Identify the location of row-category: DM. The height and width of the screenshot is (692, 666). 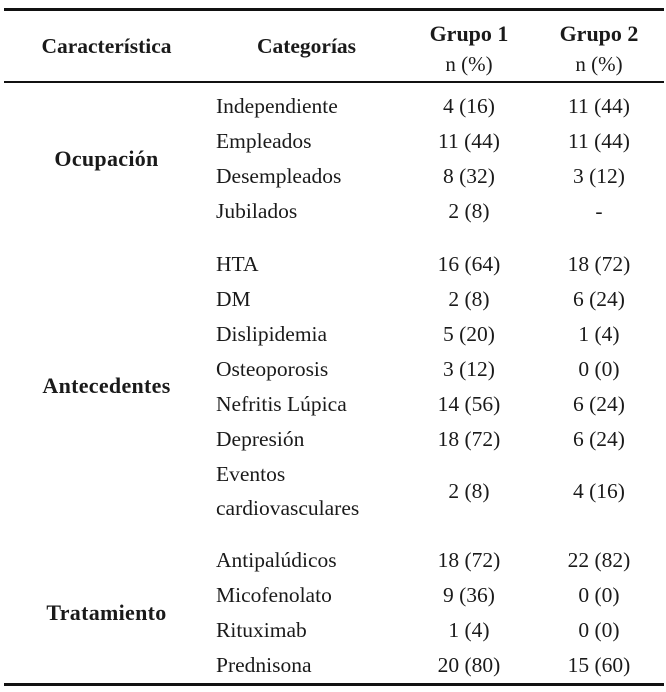
(233, 299).